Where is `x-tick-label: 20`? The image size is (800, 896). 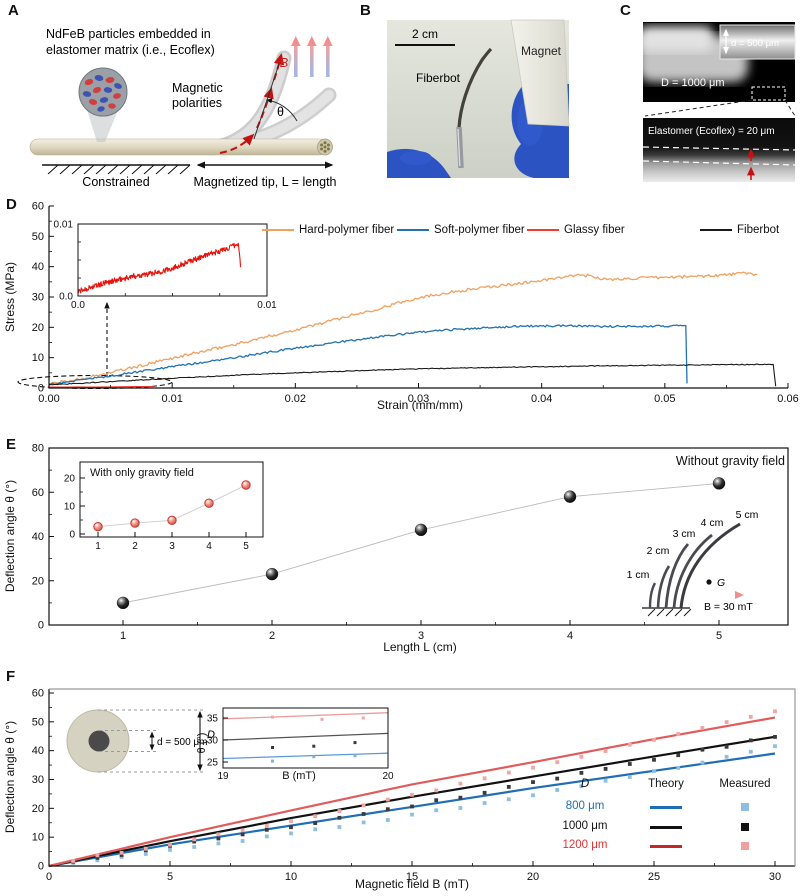 x-tick-label: 20 is located at coordinates (388, 776).